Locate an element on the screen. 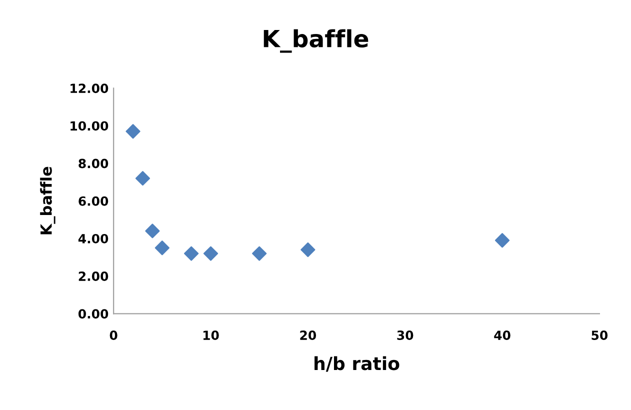  y-tick-label: 12.00 is located at coordinates (89, 89).